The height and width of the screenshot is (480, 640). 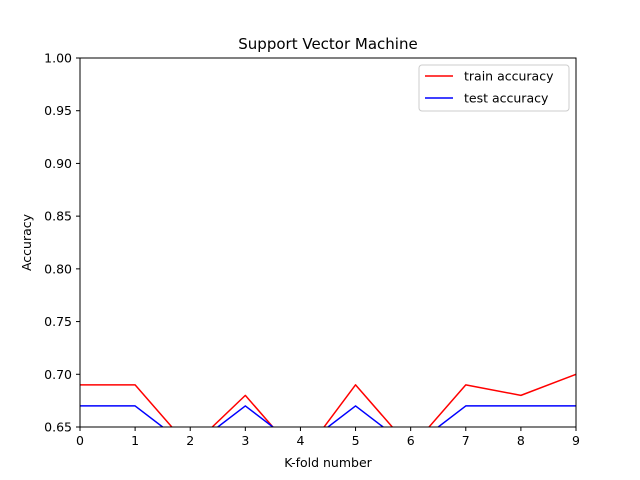 I want to click on x-tick-label: 9, so click(x=576, y=440).